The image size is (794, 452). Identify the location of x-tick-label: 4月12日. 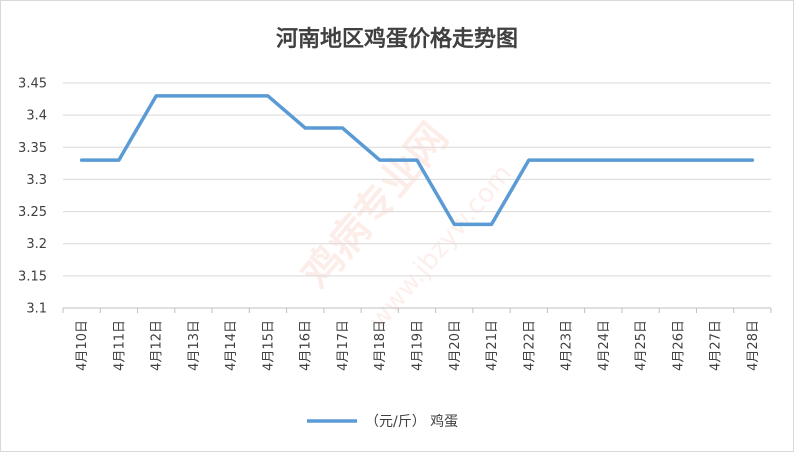
(157, 345).